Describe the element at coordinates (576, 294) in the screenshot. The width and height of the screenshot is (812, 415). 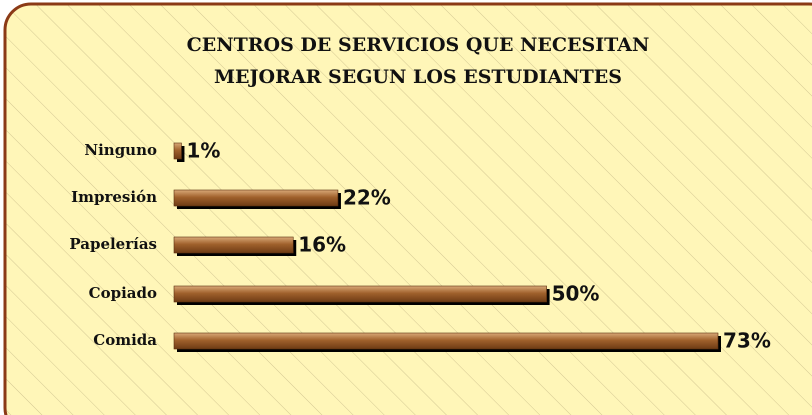
I see `value-label: 50%` at that location.